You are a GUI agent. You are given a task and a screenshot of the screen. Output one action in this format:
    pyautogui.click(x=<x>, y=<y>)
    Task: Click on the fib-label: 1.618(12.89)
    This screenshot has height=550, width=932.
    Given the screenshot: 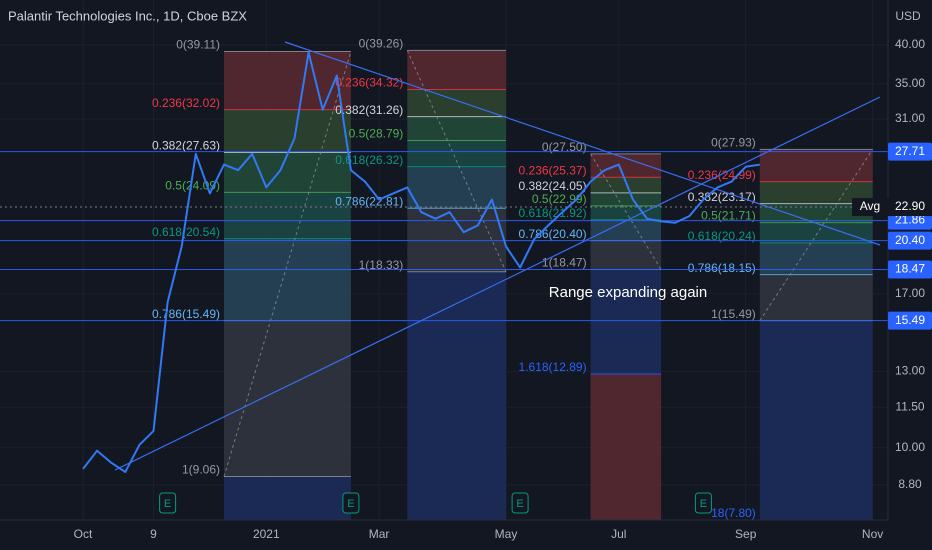 What is the action you would take?
    pyautogui.click(x=553, y=367)
    